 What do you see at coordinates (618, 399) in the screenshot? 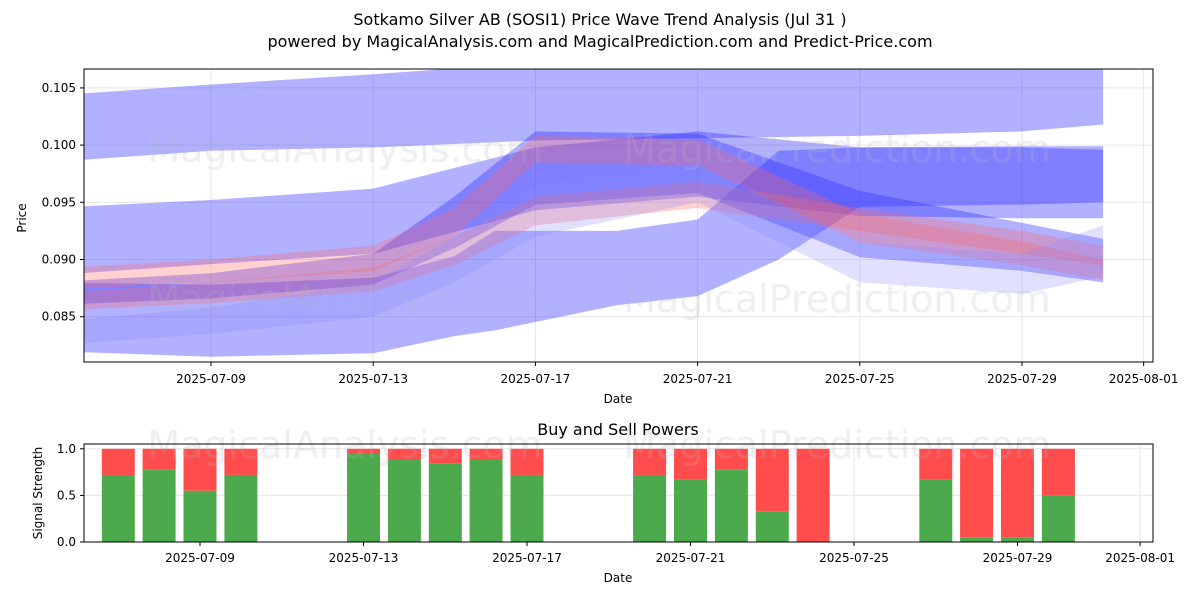
I see `top-x-axis-label: Date` at bounding box center [618, 399].